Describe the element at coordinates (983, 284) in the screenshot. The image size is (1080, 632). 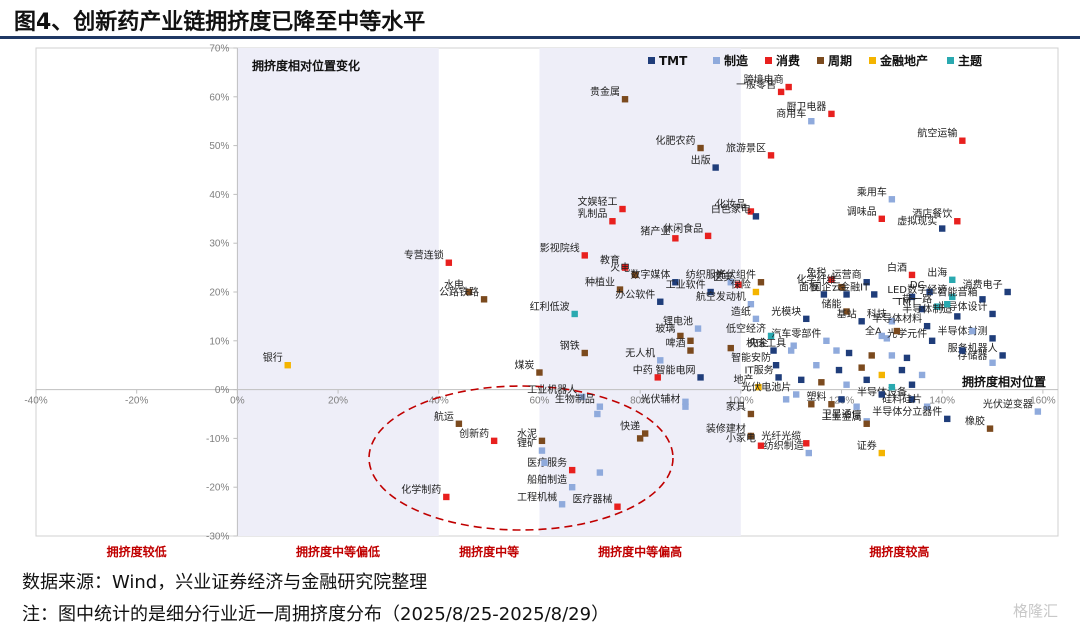
I see `point-label: 消费电子` at that location.